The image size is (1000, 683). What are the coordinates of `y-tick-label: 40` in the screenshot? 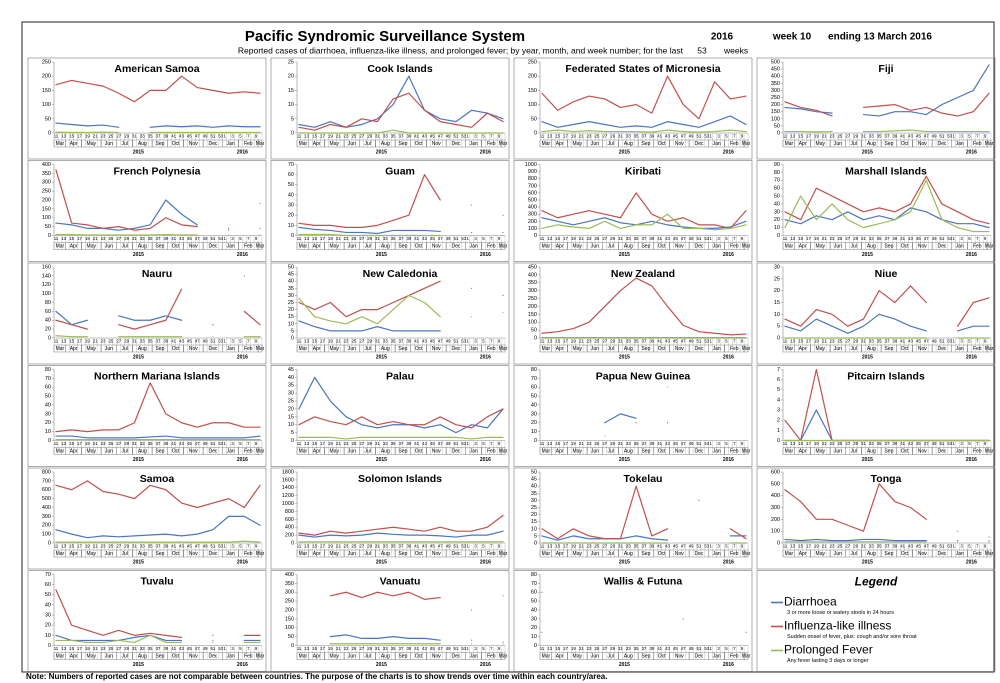 It's located at (534, 405).